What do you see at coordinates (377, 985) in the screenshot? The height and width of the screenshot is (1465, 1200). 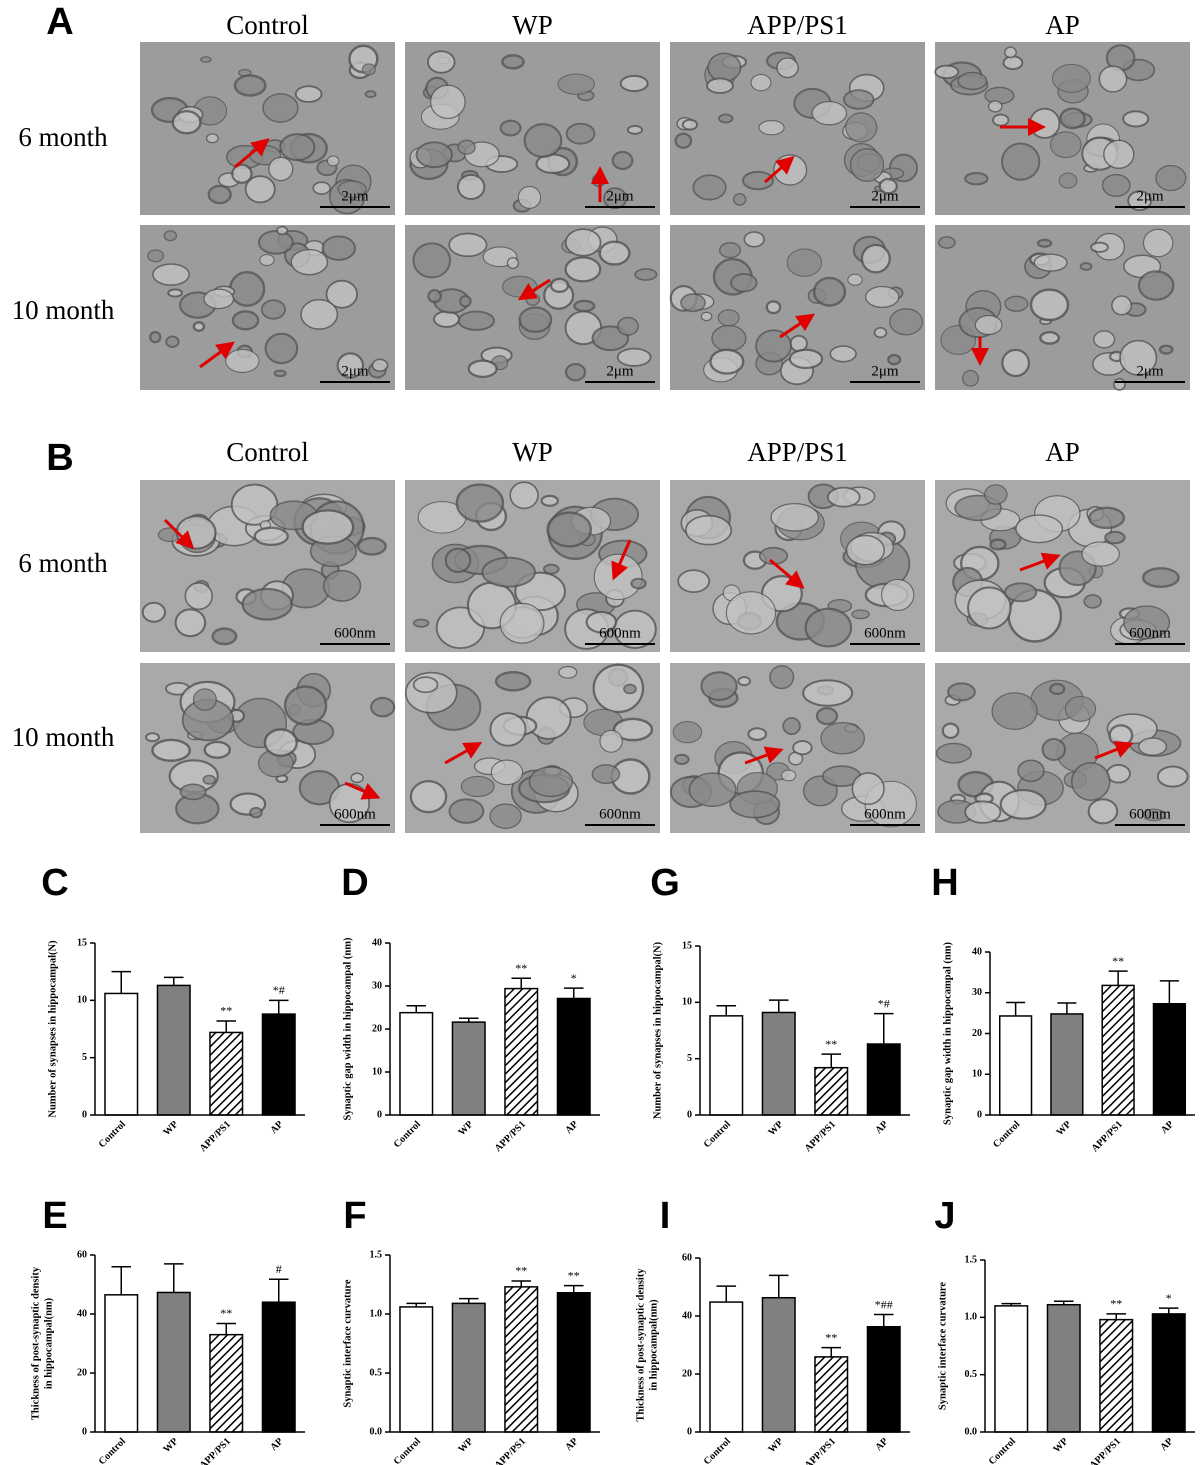 I see `y-tick-label: 30` at bounding box center [377, 985].